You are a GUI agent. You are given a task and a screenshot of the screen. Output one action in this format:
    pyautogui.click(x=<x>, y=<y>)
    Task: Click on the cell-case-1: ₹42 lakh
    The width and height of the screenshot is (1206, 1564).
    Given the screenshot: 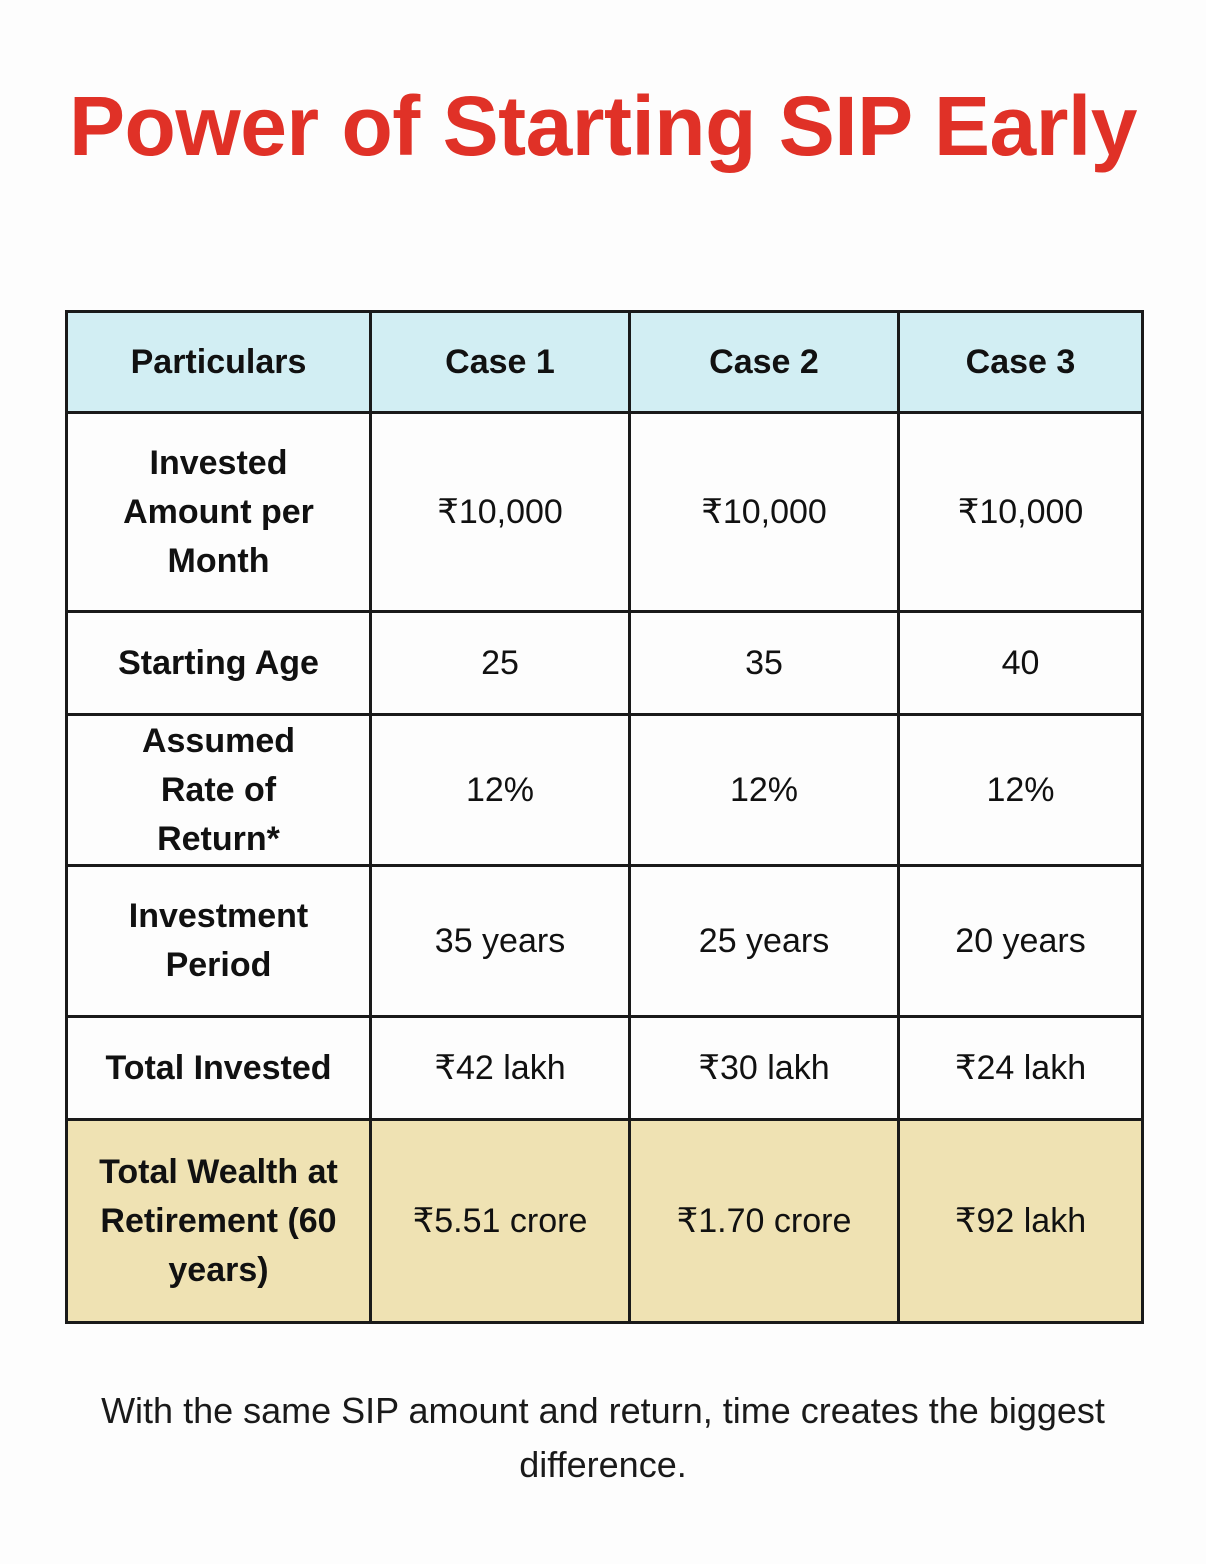 What is the action you would take?
    pyautogui.click(x=500, y=1068)
    